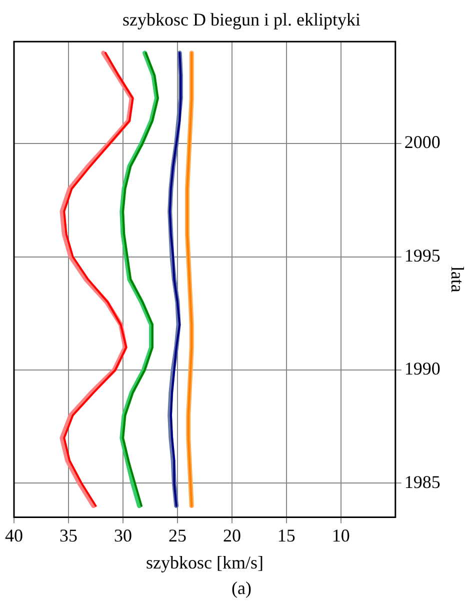 The image size is (475, 606). I want to click on y-tick-label: 1995, so click(422, 255).